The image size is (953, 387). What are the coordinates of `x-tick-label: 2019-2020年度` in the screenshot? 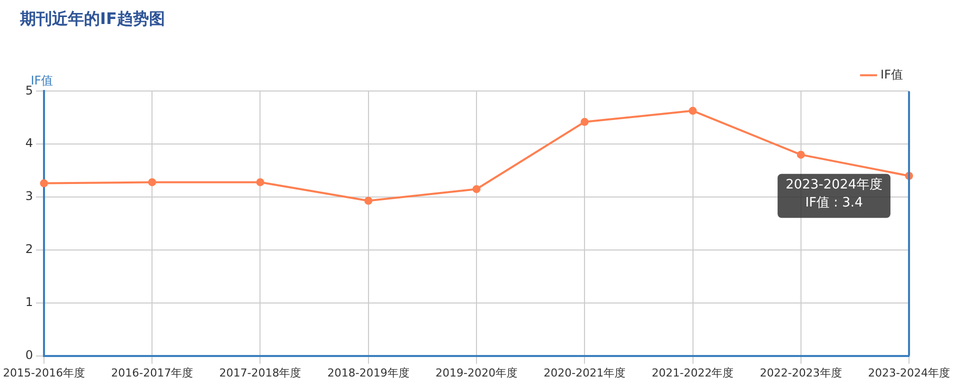 It's located at (477, 373).